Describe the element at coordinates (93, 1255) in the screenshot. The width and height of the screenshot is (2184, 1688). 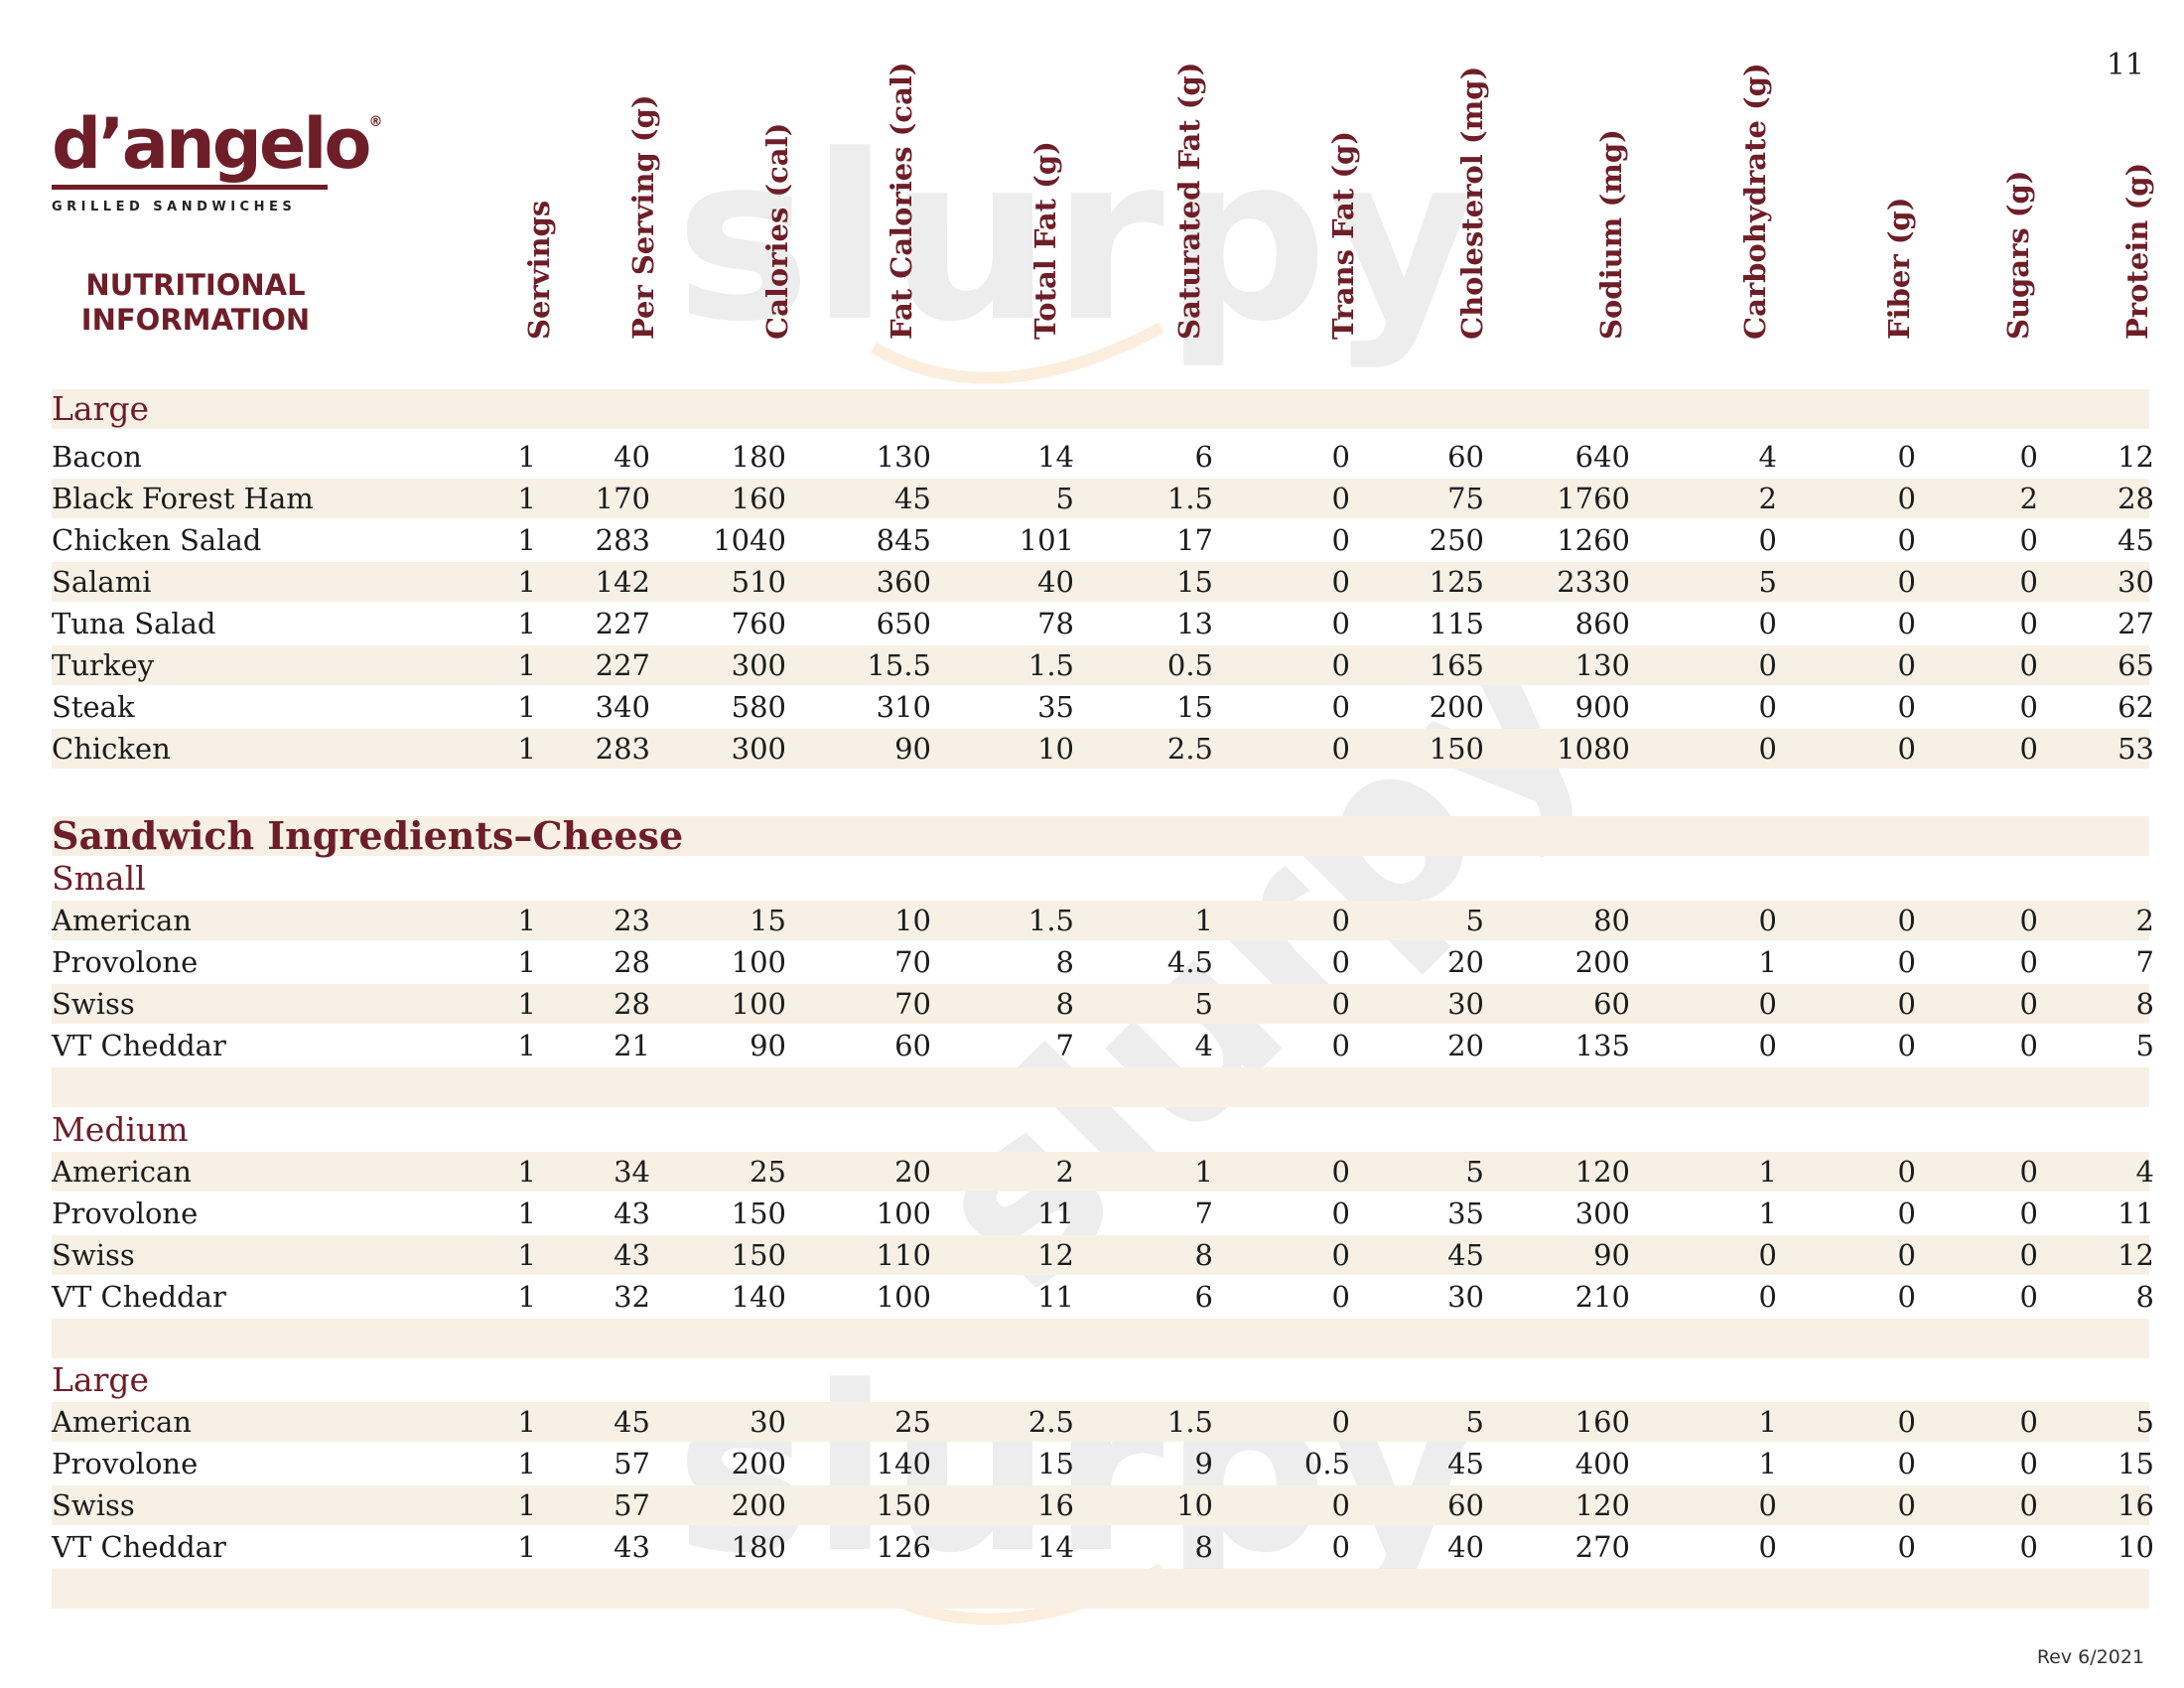
I see `item-name: Swiss` at that location.